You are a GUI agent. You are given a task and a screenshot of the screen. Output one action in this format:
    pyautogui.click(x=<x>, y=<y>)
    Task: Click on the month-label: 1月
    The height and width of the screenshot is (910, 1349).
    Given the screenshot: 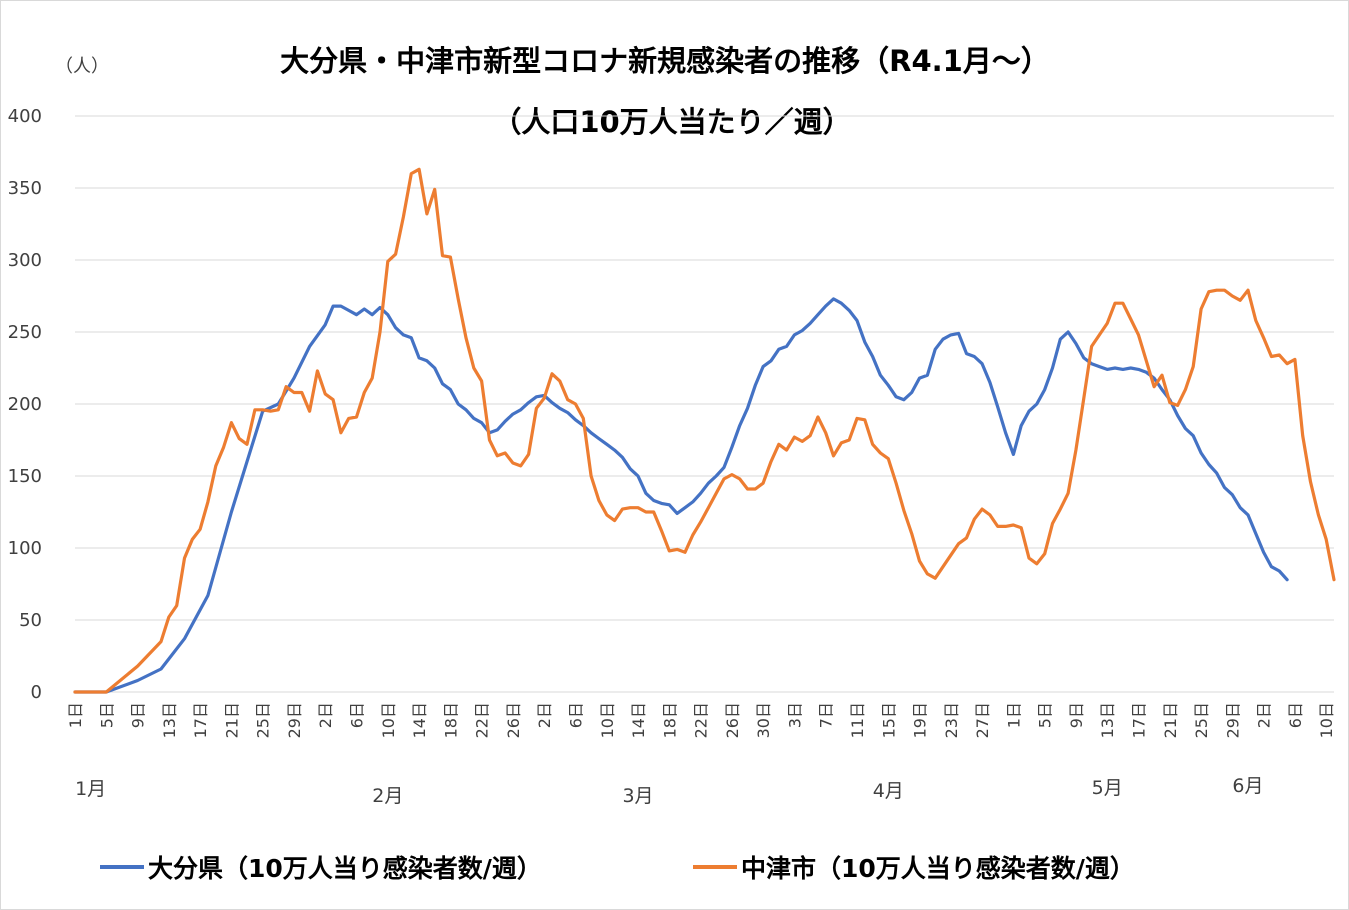 What is the action you would take?
    pyautogui.click(x=90, y=789)
    